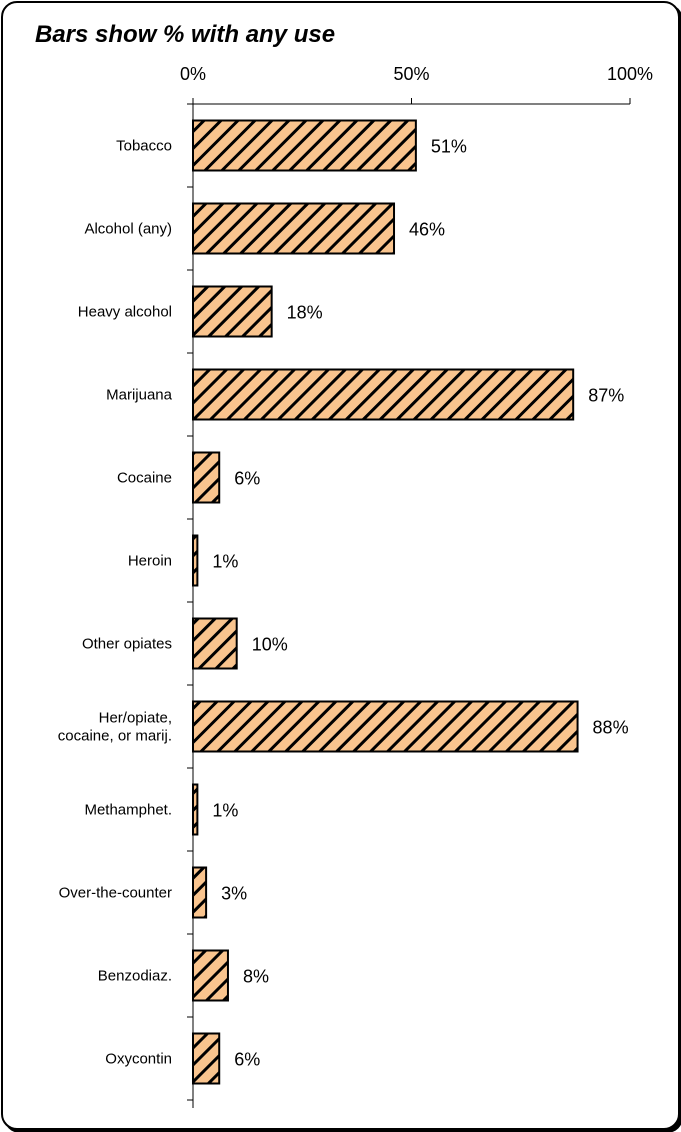 Image resolution: width=681 pixels, height=1132 pixels. I want to click on category-label: Cocaine, so click(144, 478).